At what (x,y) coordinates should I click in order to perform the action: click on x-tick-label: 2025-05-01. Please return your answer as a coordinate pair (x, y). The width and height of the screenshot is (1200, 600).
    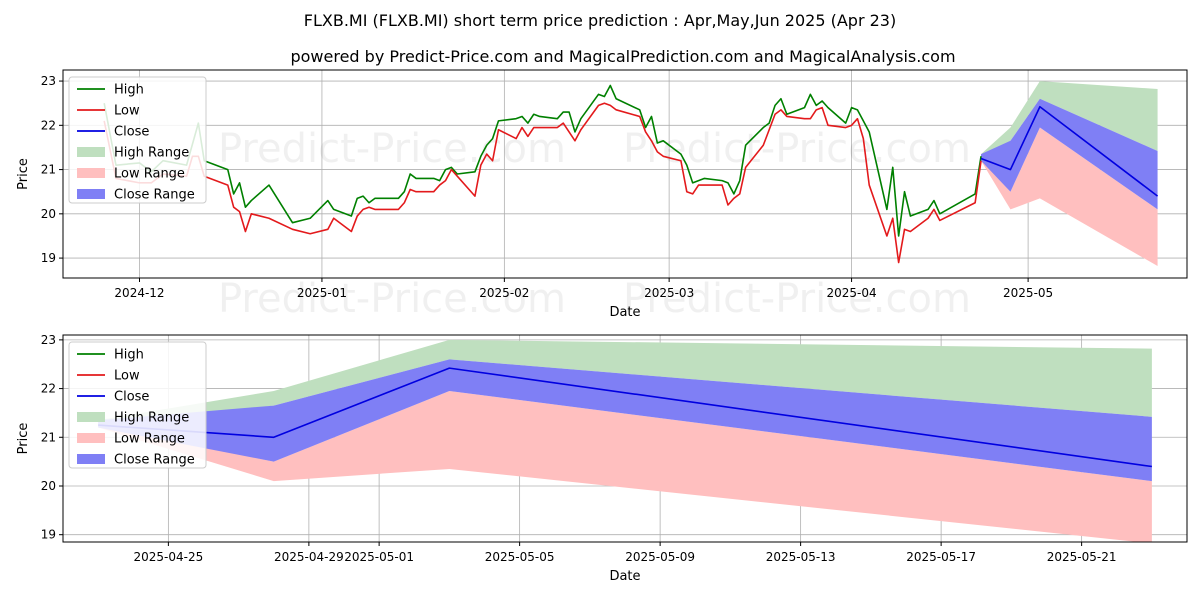
    Looking at the image, I should click on (379, 557).